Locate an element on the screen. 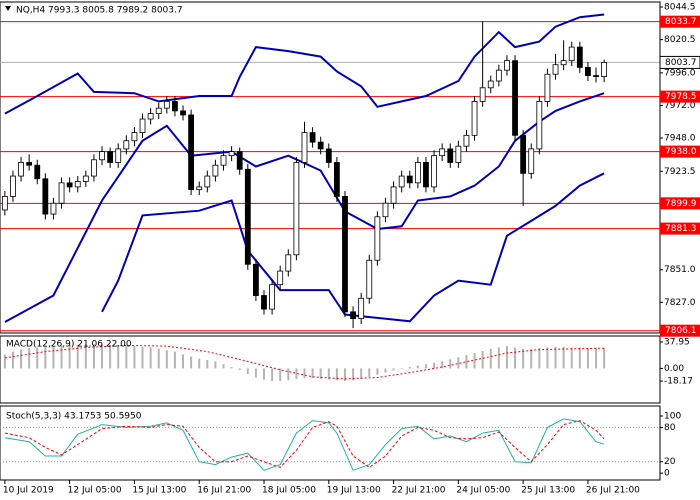  y-tick-label: 0 is located at coordinates (667, 474).